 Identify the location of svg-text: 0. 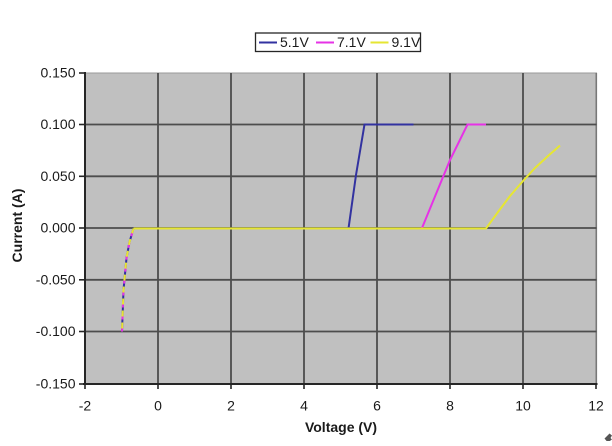
(158, 406).